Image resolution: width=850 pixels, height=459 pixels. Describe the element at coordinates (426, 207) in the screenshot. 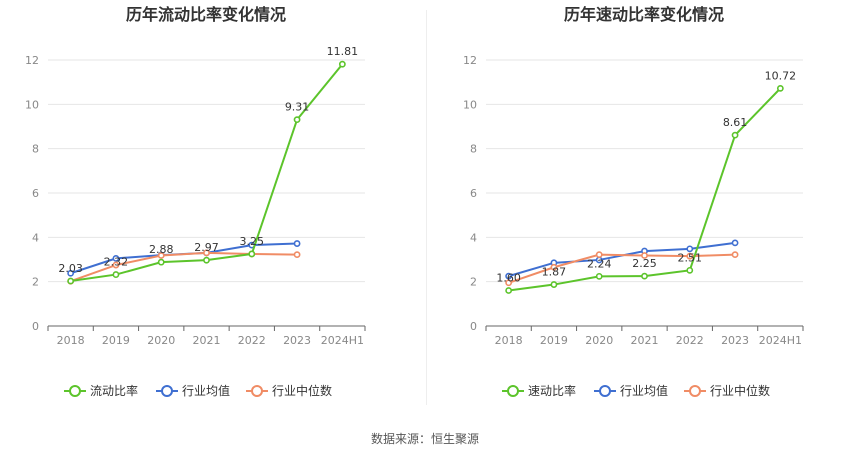

I see `chart-divider` at that location.